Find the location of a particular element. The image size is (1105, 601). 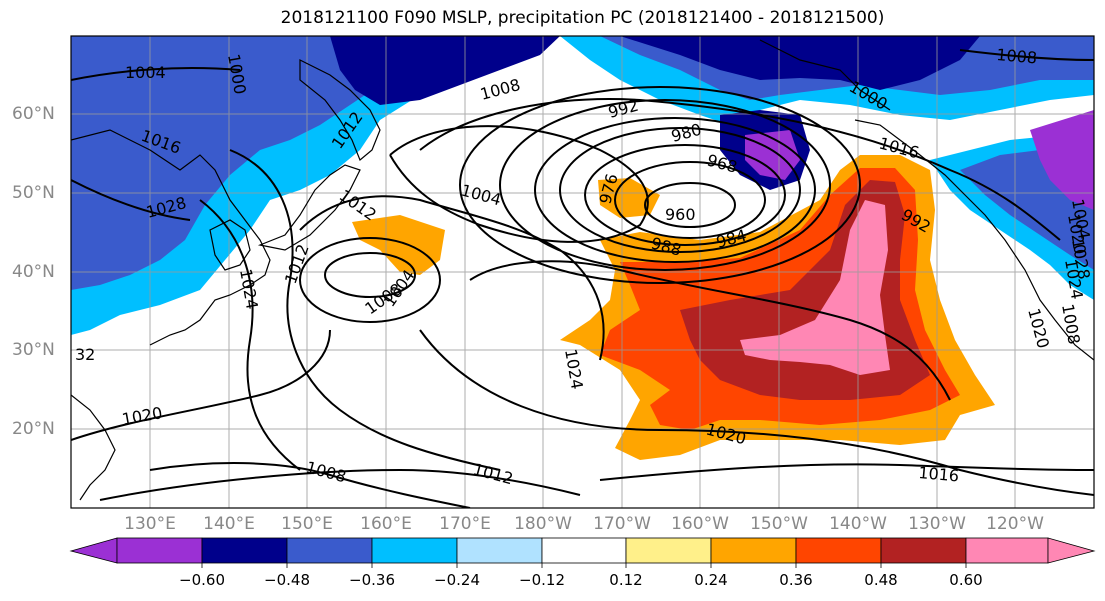

colorbar-tick-label: −0.24 is located at coordinates (457, 580).